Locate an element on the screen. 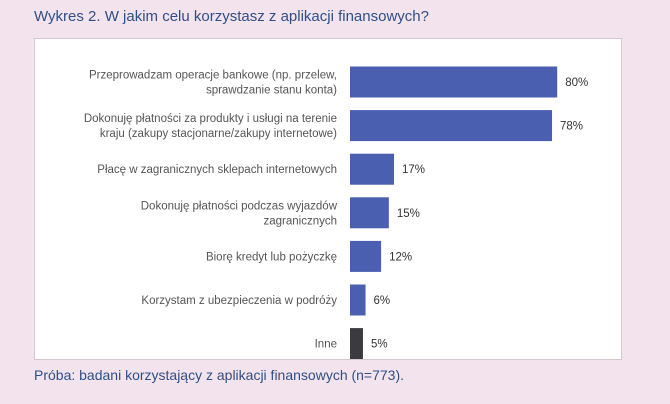 Image resolution: width=670 pixels, height=404 pixels. value-label: 15% is located at coordinates (408, 214).